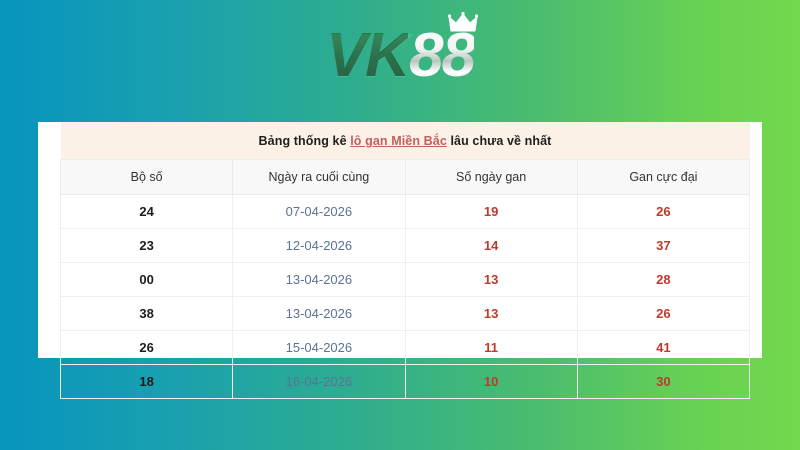 The height and width of the screenshot is (450, 800). I want to click on table-row: 26 15-04-2026 11 41, so click(405, 347).